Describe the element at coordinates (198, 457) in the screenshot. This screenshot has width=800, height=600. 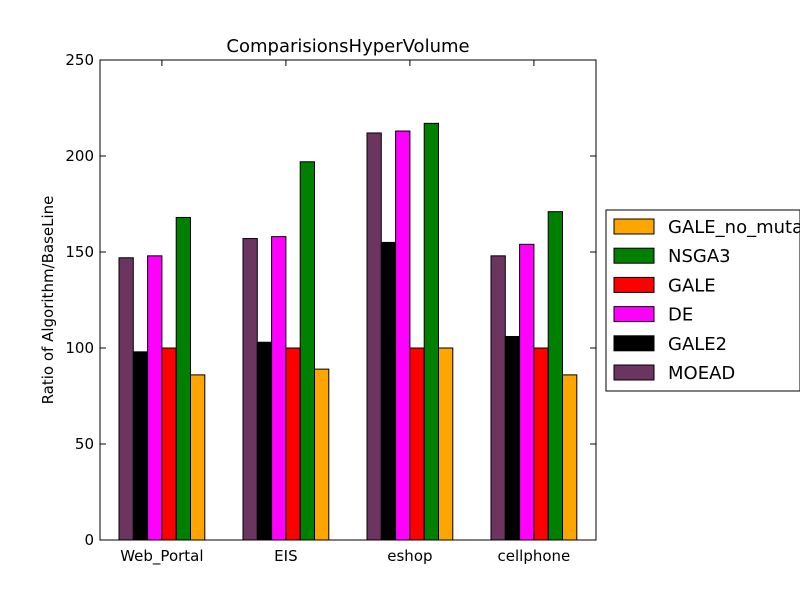
I see `bar-gale-no-mutation-web-portal` at that location.